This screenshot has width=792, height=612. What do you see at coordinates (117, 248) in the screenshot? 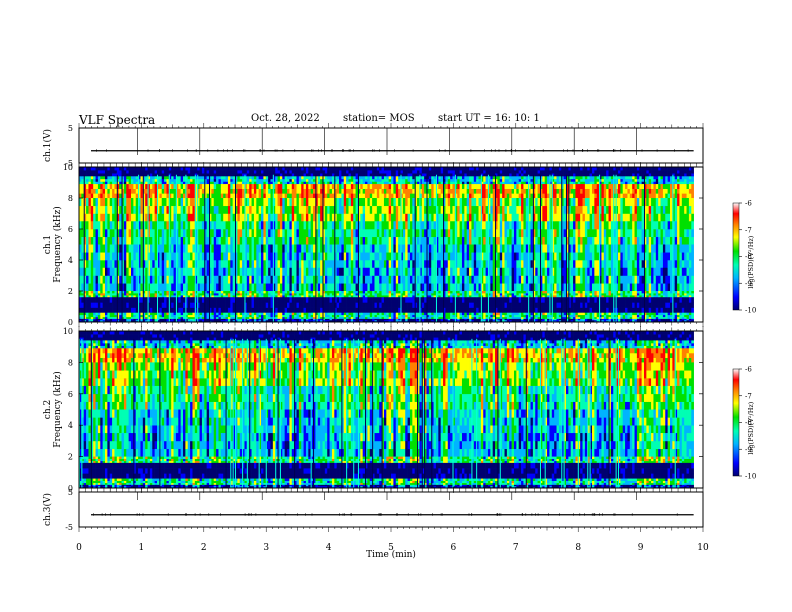
I see `ch1-spectrogram-streak` at bounding box center [117, 248].